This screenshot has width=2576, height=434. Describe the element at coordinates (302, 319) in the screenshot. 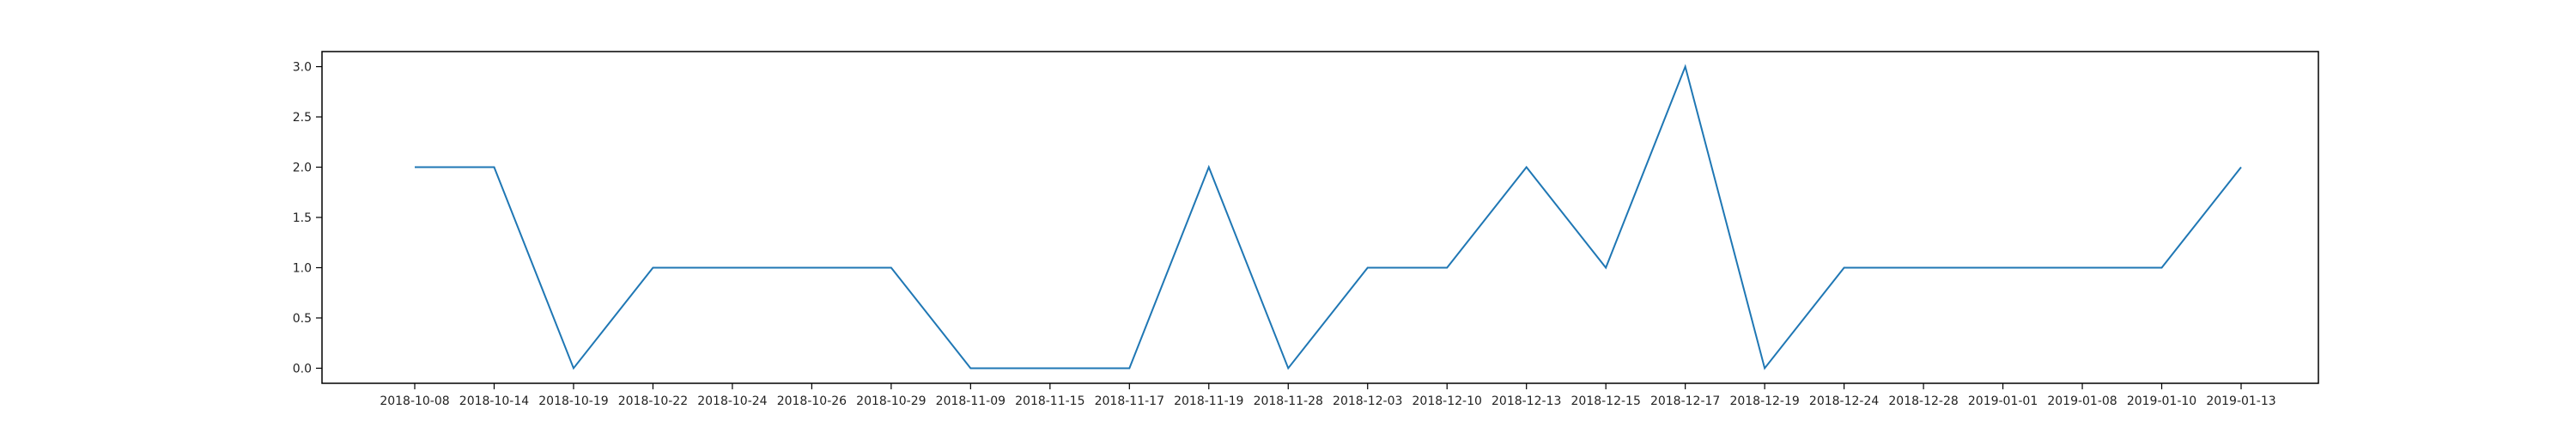

I see `y-tick-label: 0.5` at that location.